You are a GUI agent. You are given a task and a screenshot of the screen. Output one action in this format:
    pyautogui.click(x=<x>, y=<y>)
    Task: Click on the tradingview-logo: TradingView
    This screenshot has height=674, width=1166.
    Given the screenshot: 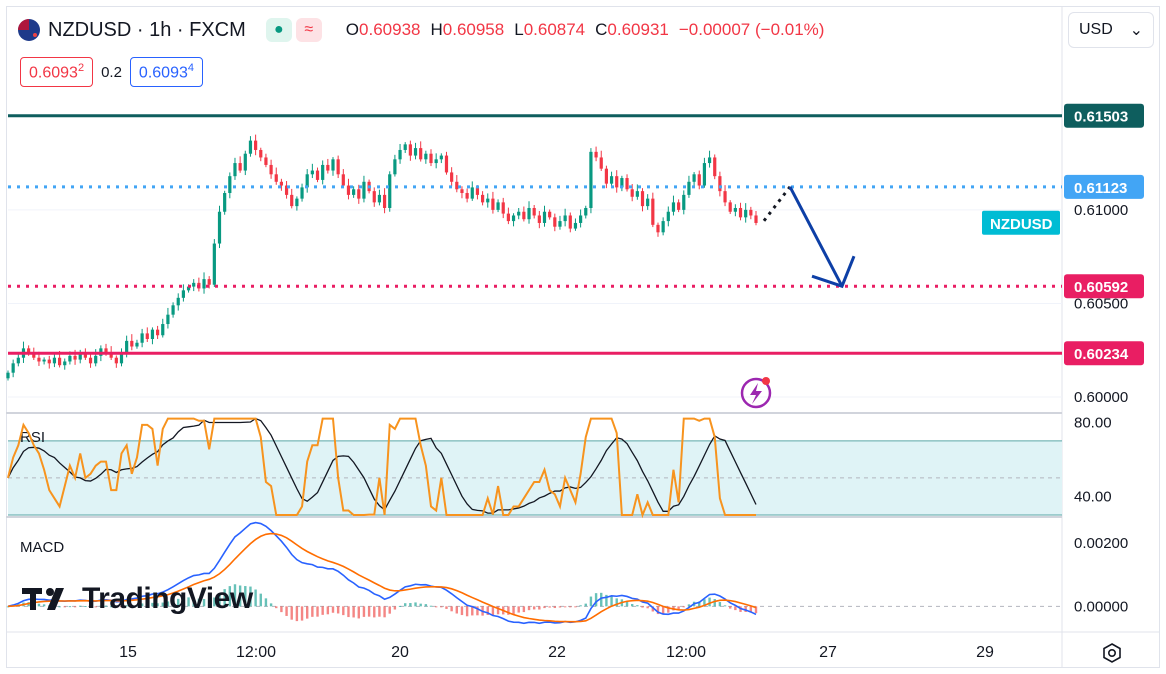 What is the action you would take?
    pyautogui.click(x=137, y=599)
    